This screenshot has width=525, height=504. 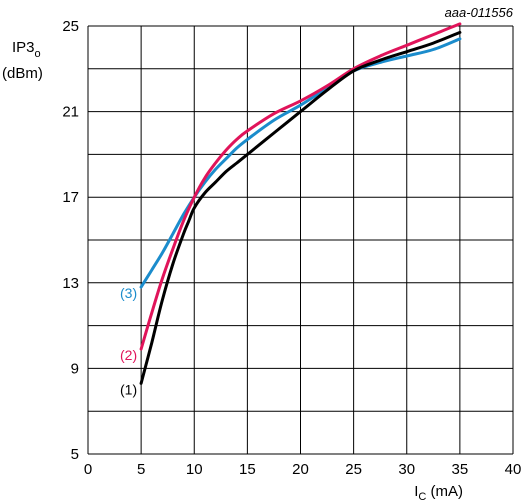 What do you see at coordinates (26, 49) in the screenshot?
I see `y-axis-label: IP3o` at bounding box center [26, 49].